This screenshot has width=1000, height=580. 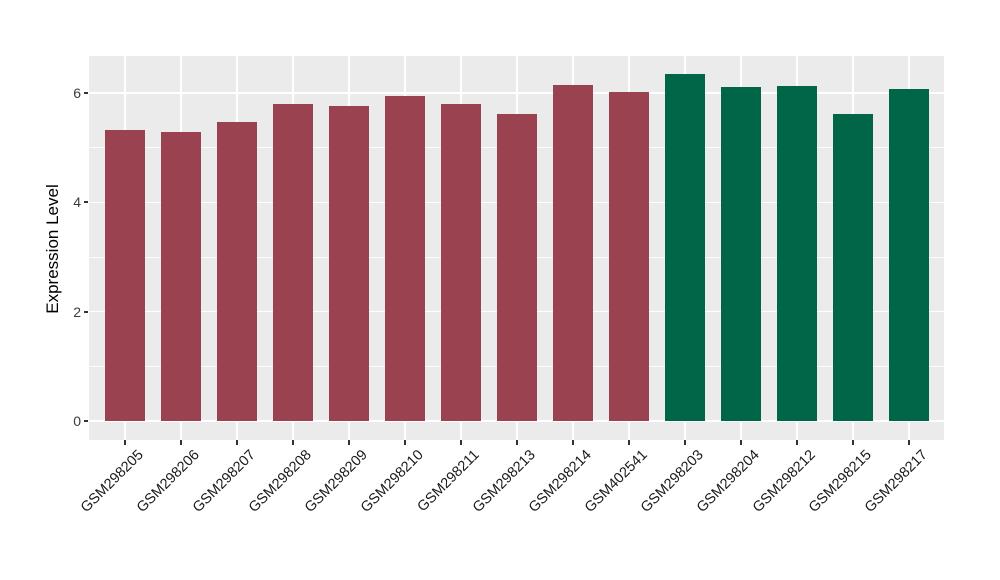 What do you see at coordinates (77, 420) in the screenshot?
I see `y-tick-label: 0` at bounding box center [77, 420].